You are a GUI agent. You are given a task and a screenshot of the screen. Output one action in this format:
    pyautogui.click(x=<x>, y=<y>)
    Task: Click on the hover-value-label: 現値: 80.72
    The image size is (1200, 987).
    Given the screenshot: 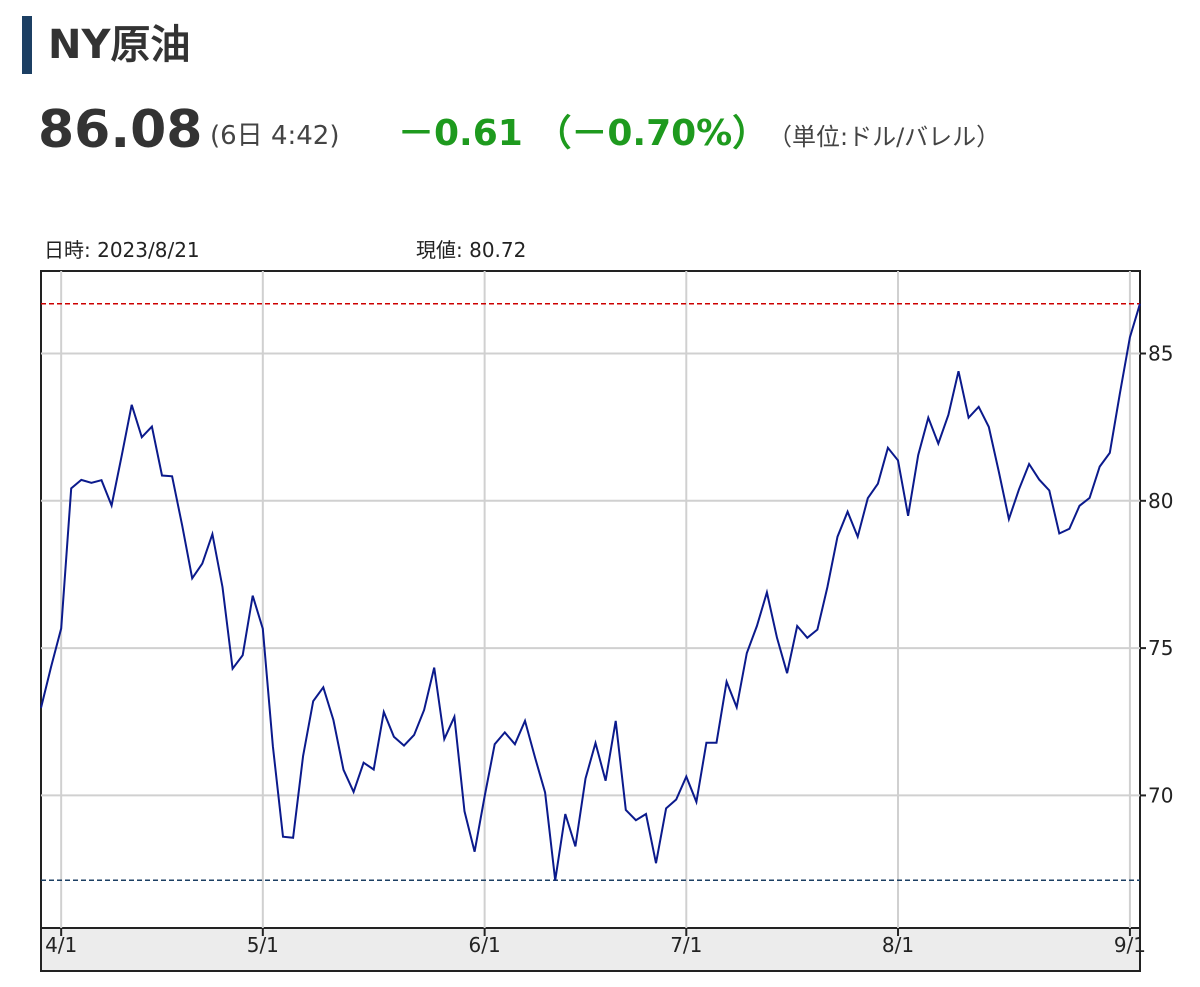 What is the action you would take?
    pyautogui.click(x=471, y=250)
    